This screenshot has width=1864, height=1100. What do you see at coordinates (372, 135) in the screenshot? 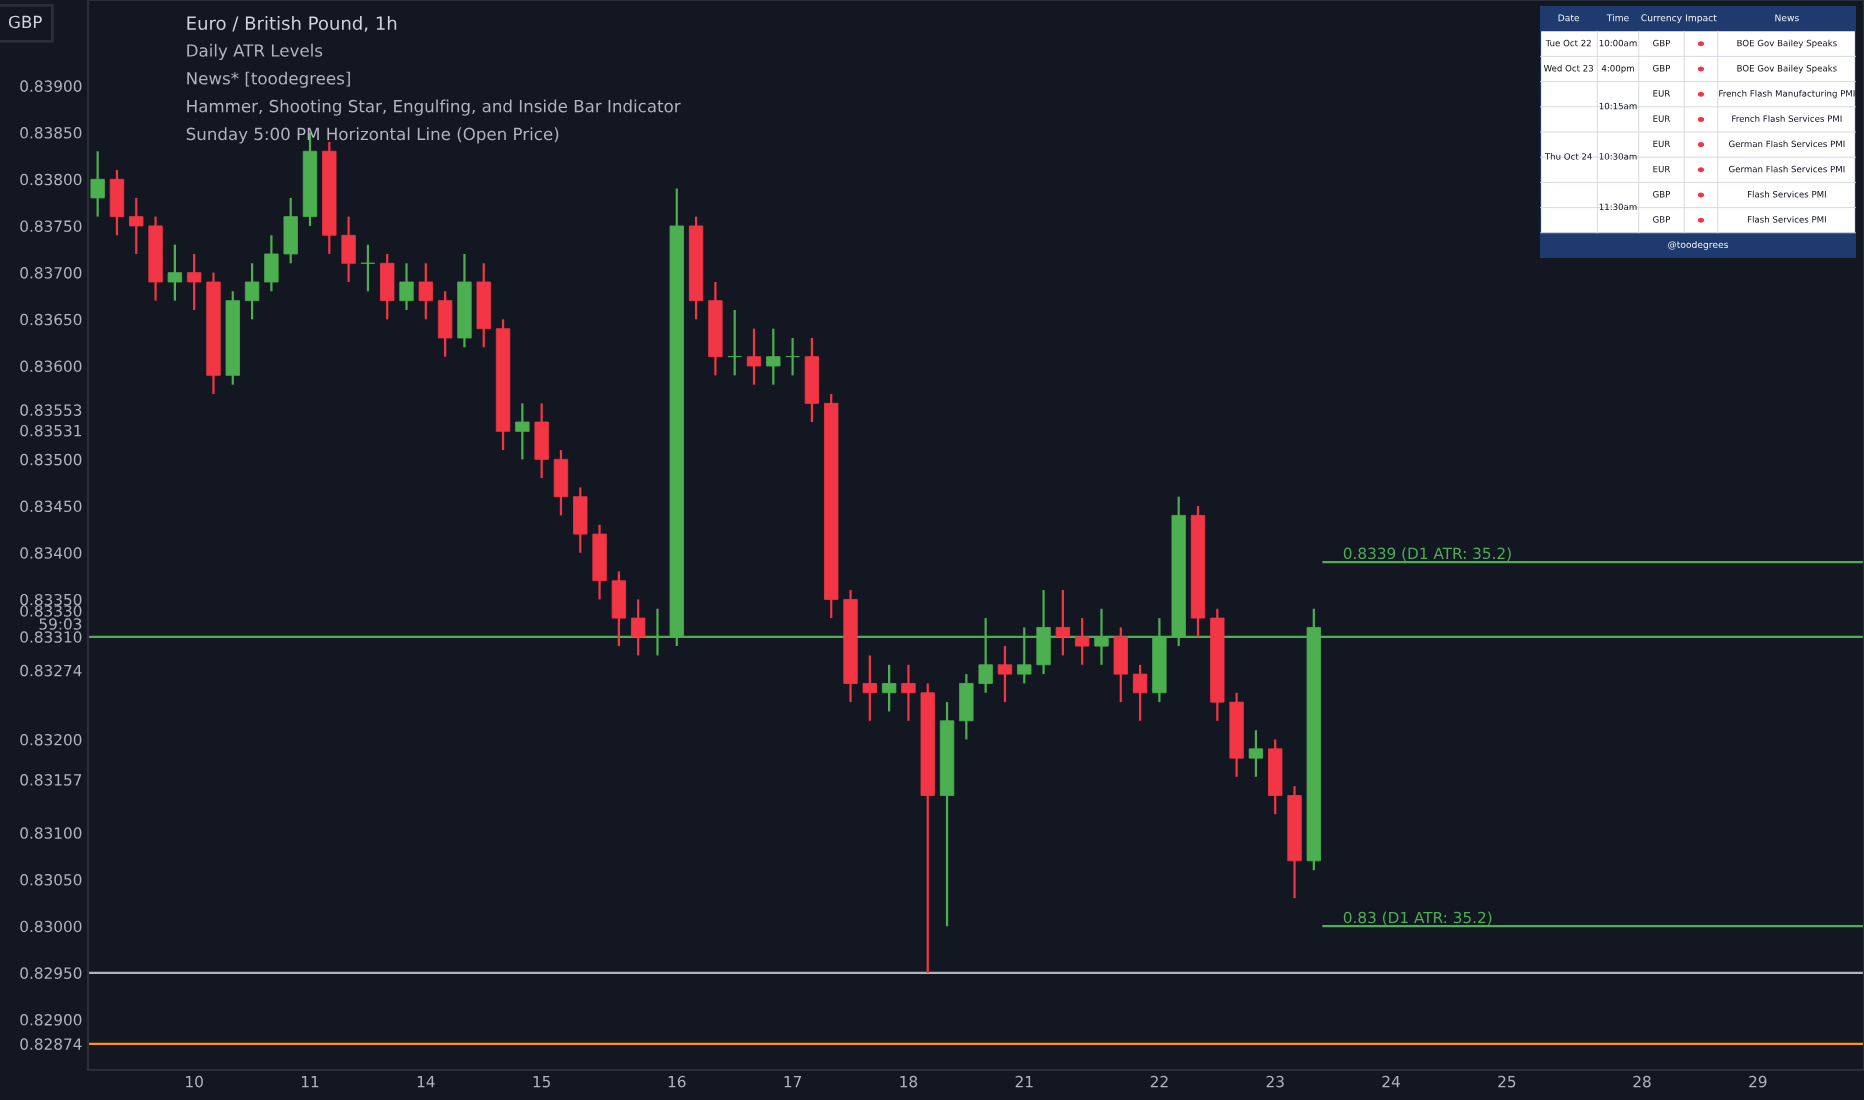
I see `annotation: Sunday 5:00 PM Horizontal Line (Open Price)` at bounding box center [372, 135].